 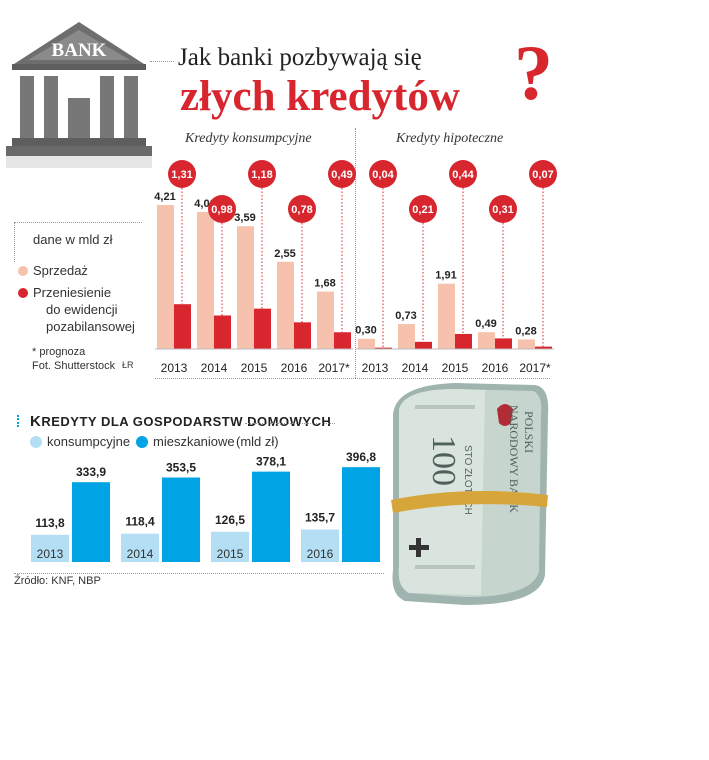 I want to click on mortgage-year-label-2: 2015, so click(x=455, y=368).